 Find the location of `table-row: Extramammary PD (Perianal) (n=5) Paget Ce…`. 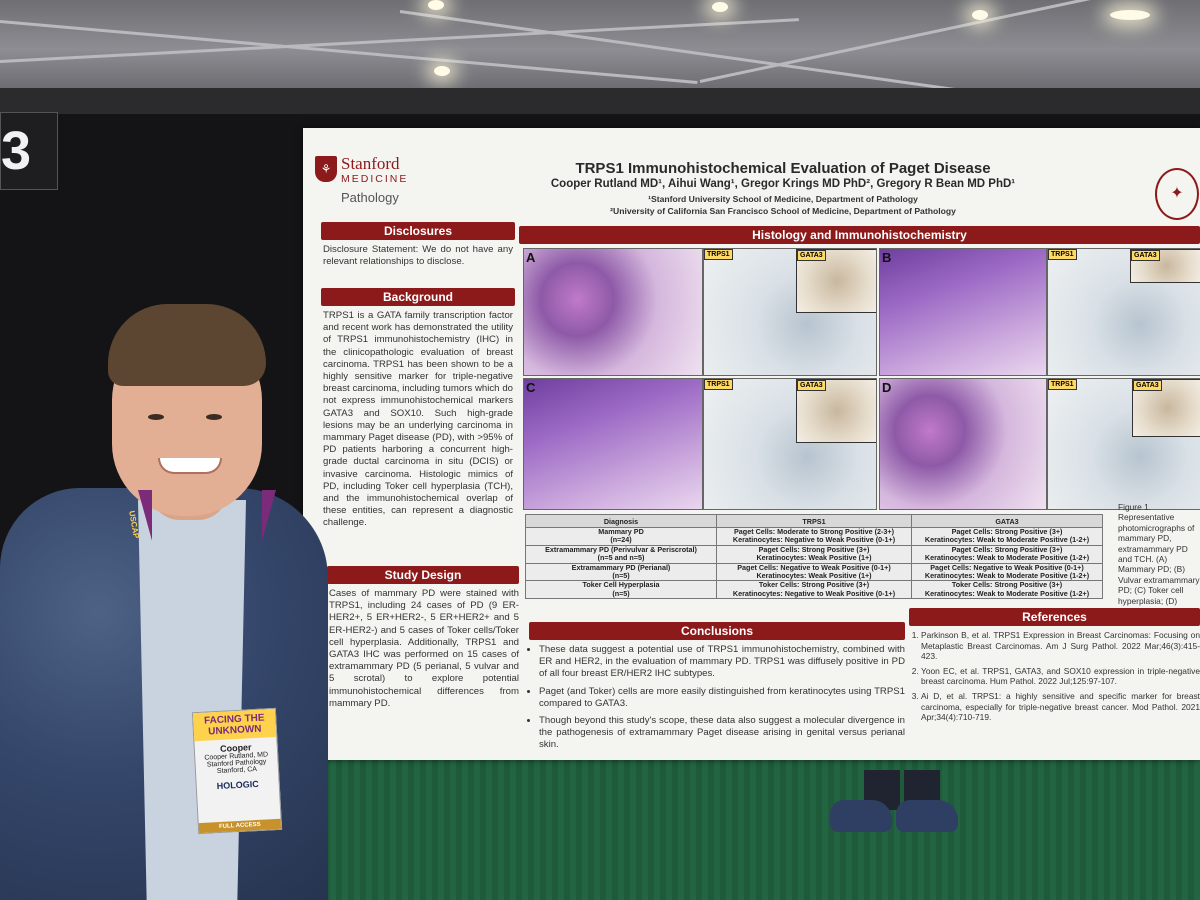

table-row: Extramammary PD (Perianal) (n=5) Paget Ce… is located at coordinates (814, 572).